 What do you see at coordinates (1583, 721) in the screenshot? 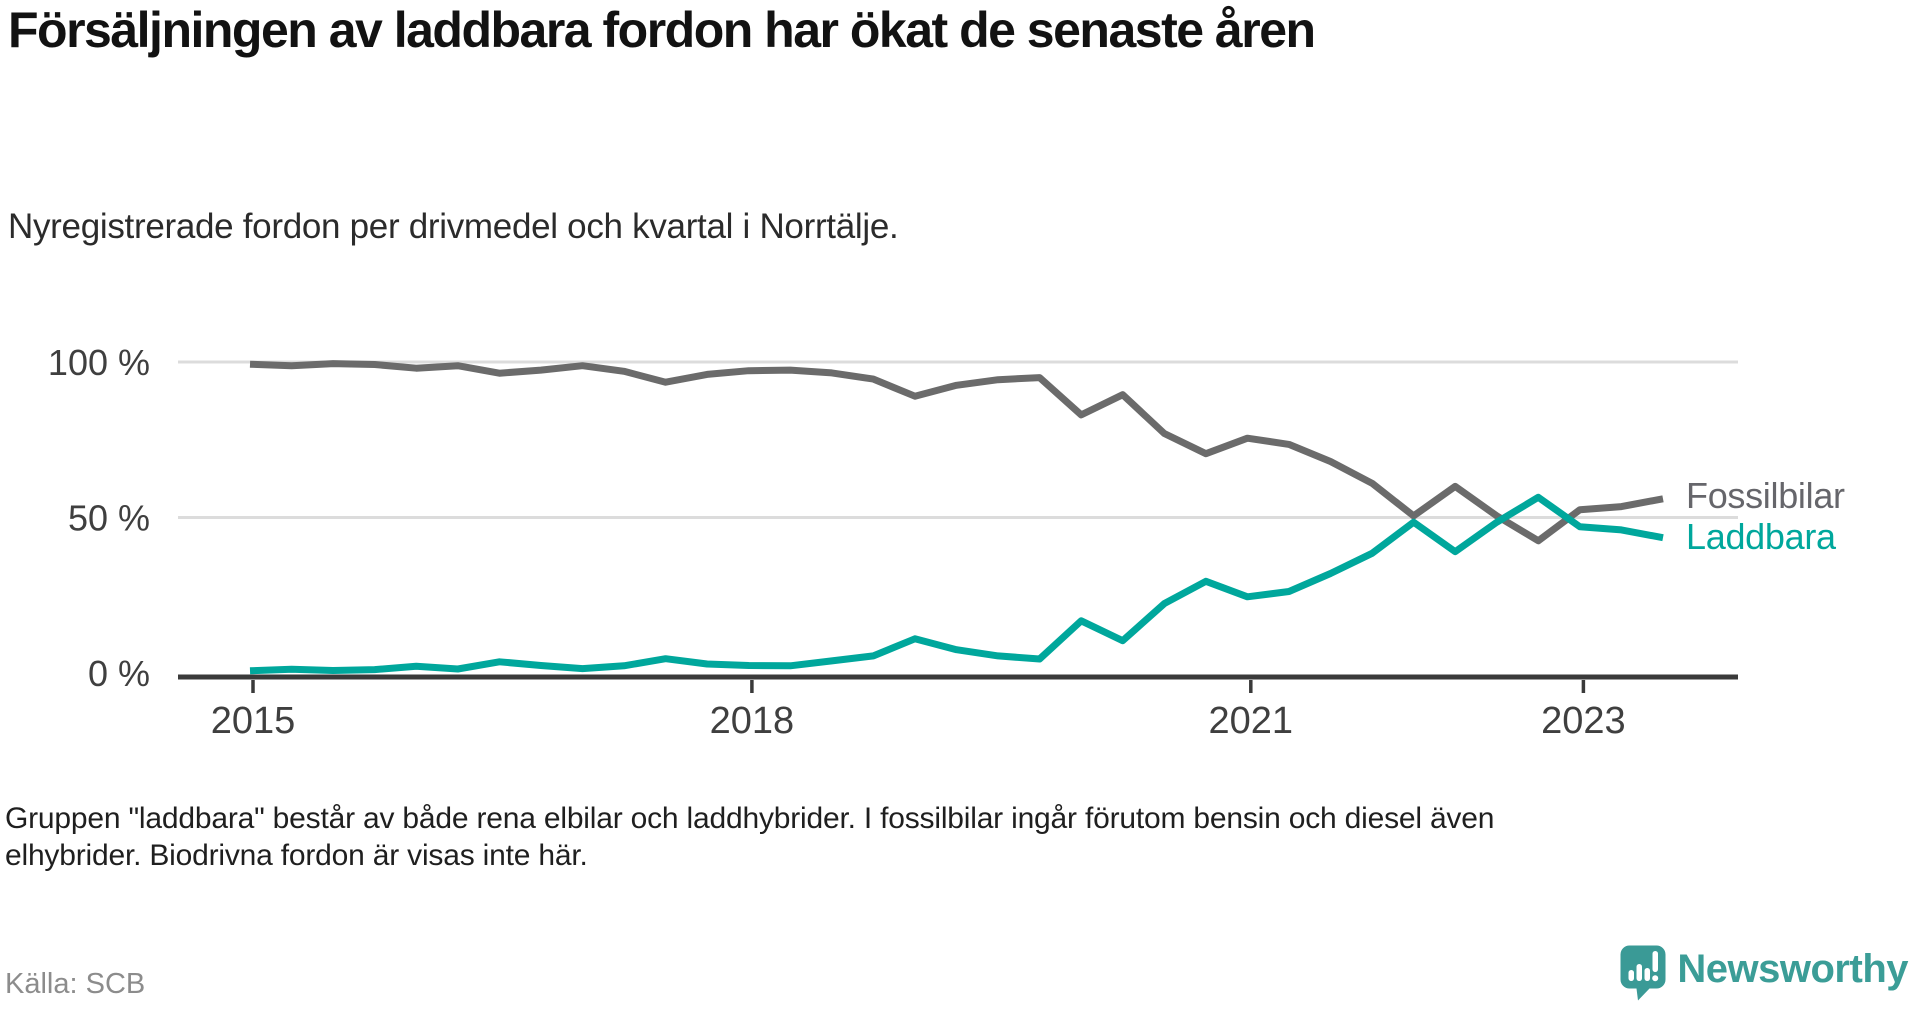
I see `x-axis-label: 2023` at bounding box center [1583, 721].